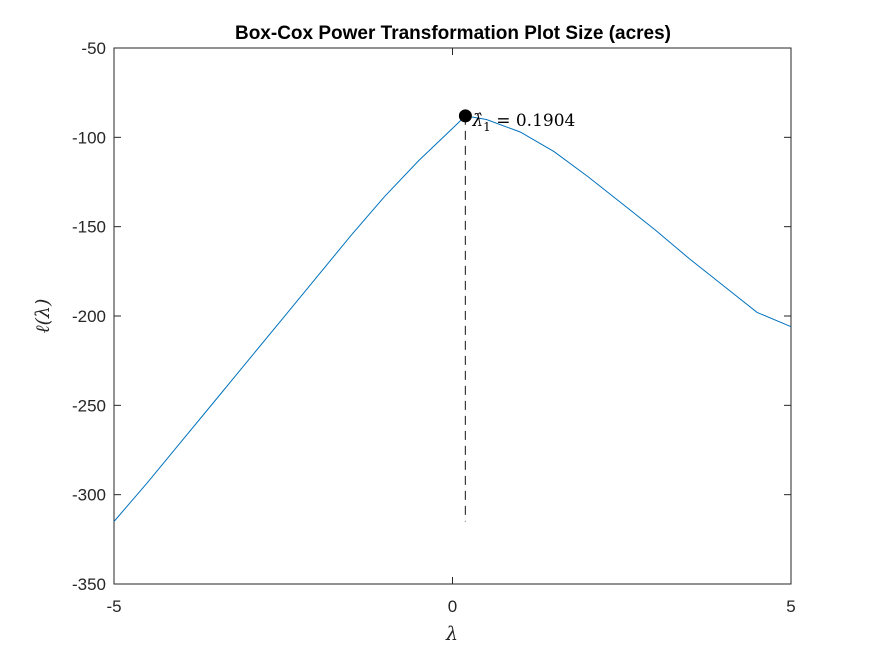 The height and width of the screenshot is (656, 875). What do you see at coordinates (89, 227) in the screenshot?
I see `y-tick-label: -150` at bounding box center [89, 227].